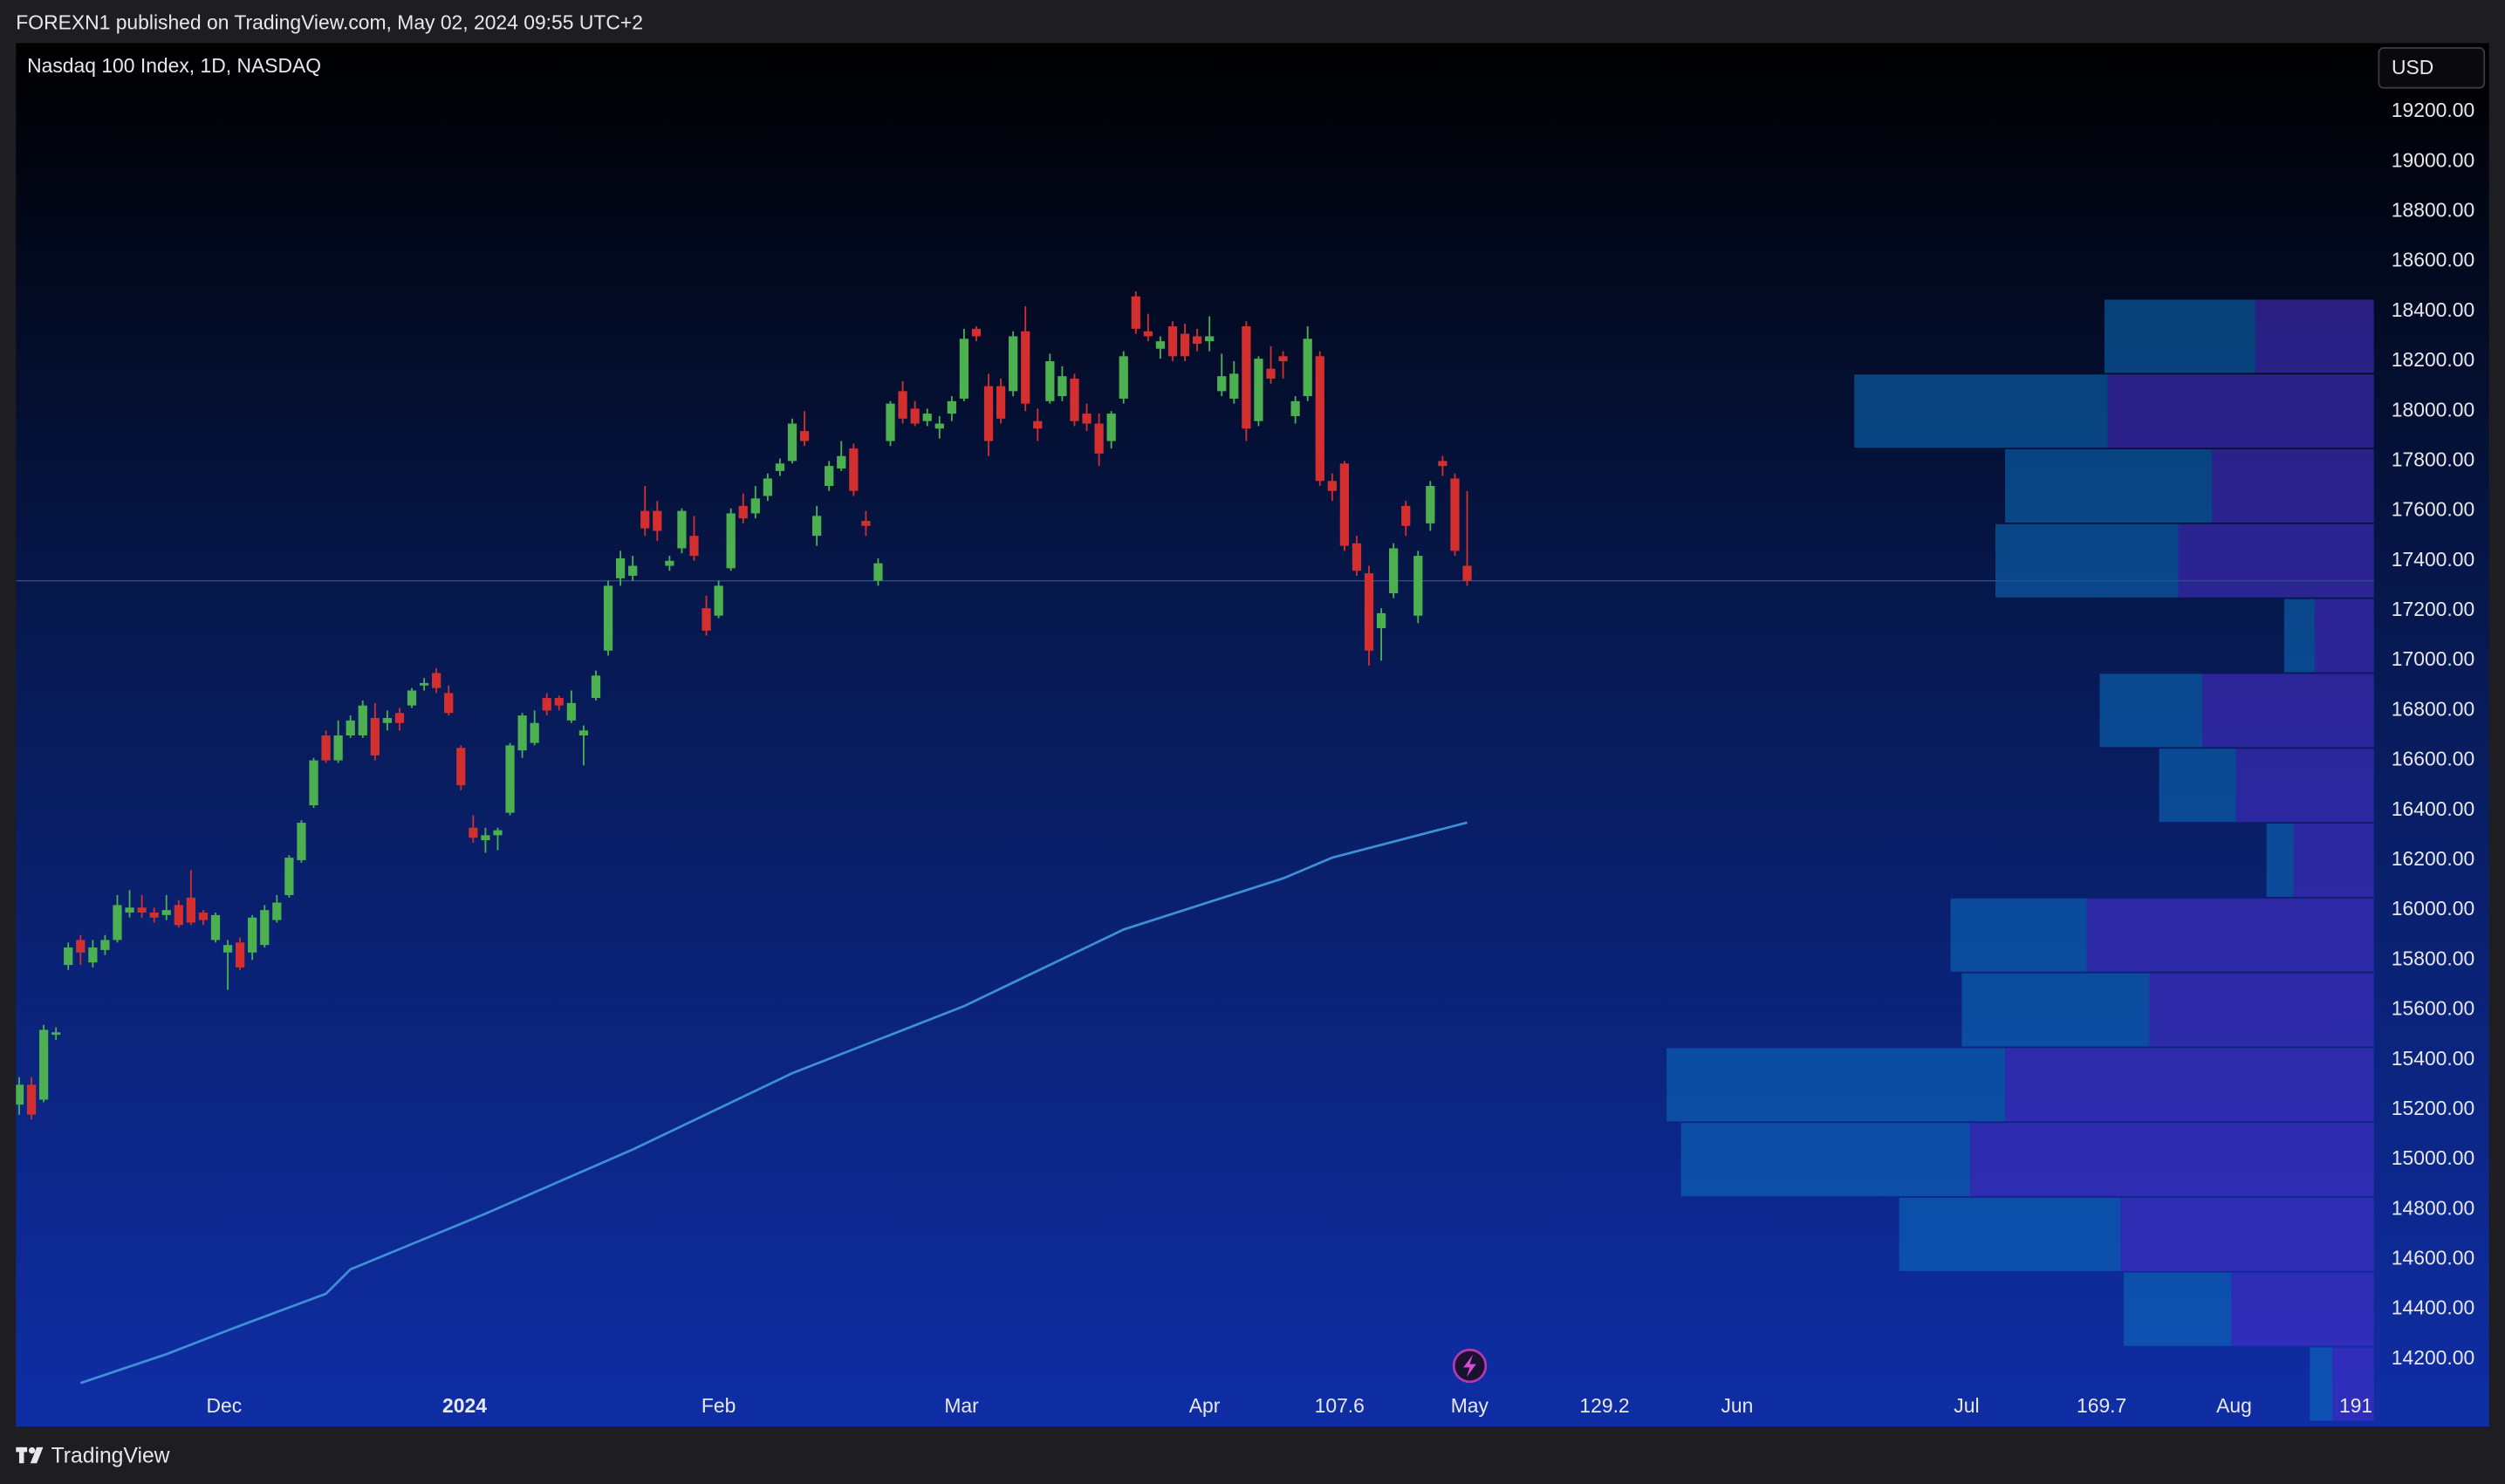  Describe the element at coordinates (2433, 409) in the screenshot. I see `y-tick-label: 18000.00` at that location.